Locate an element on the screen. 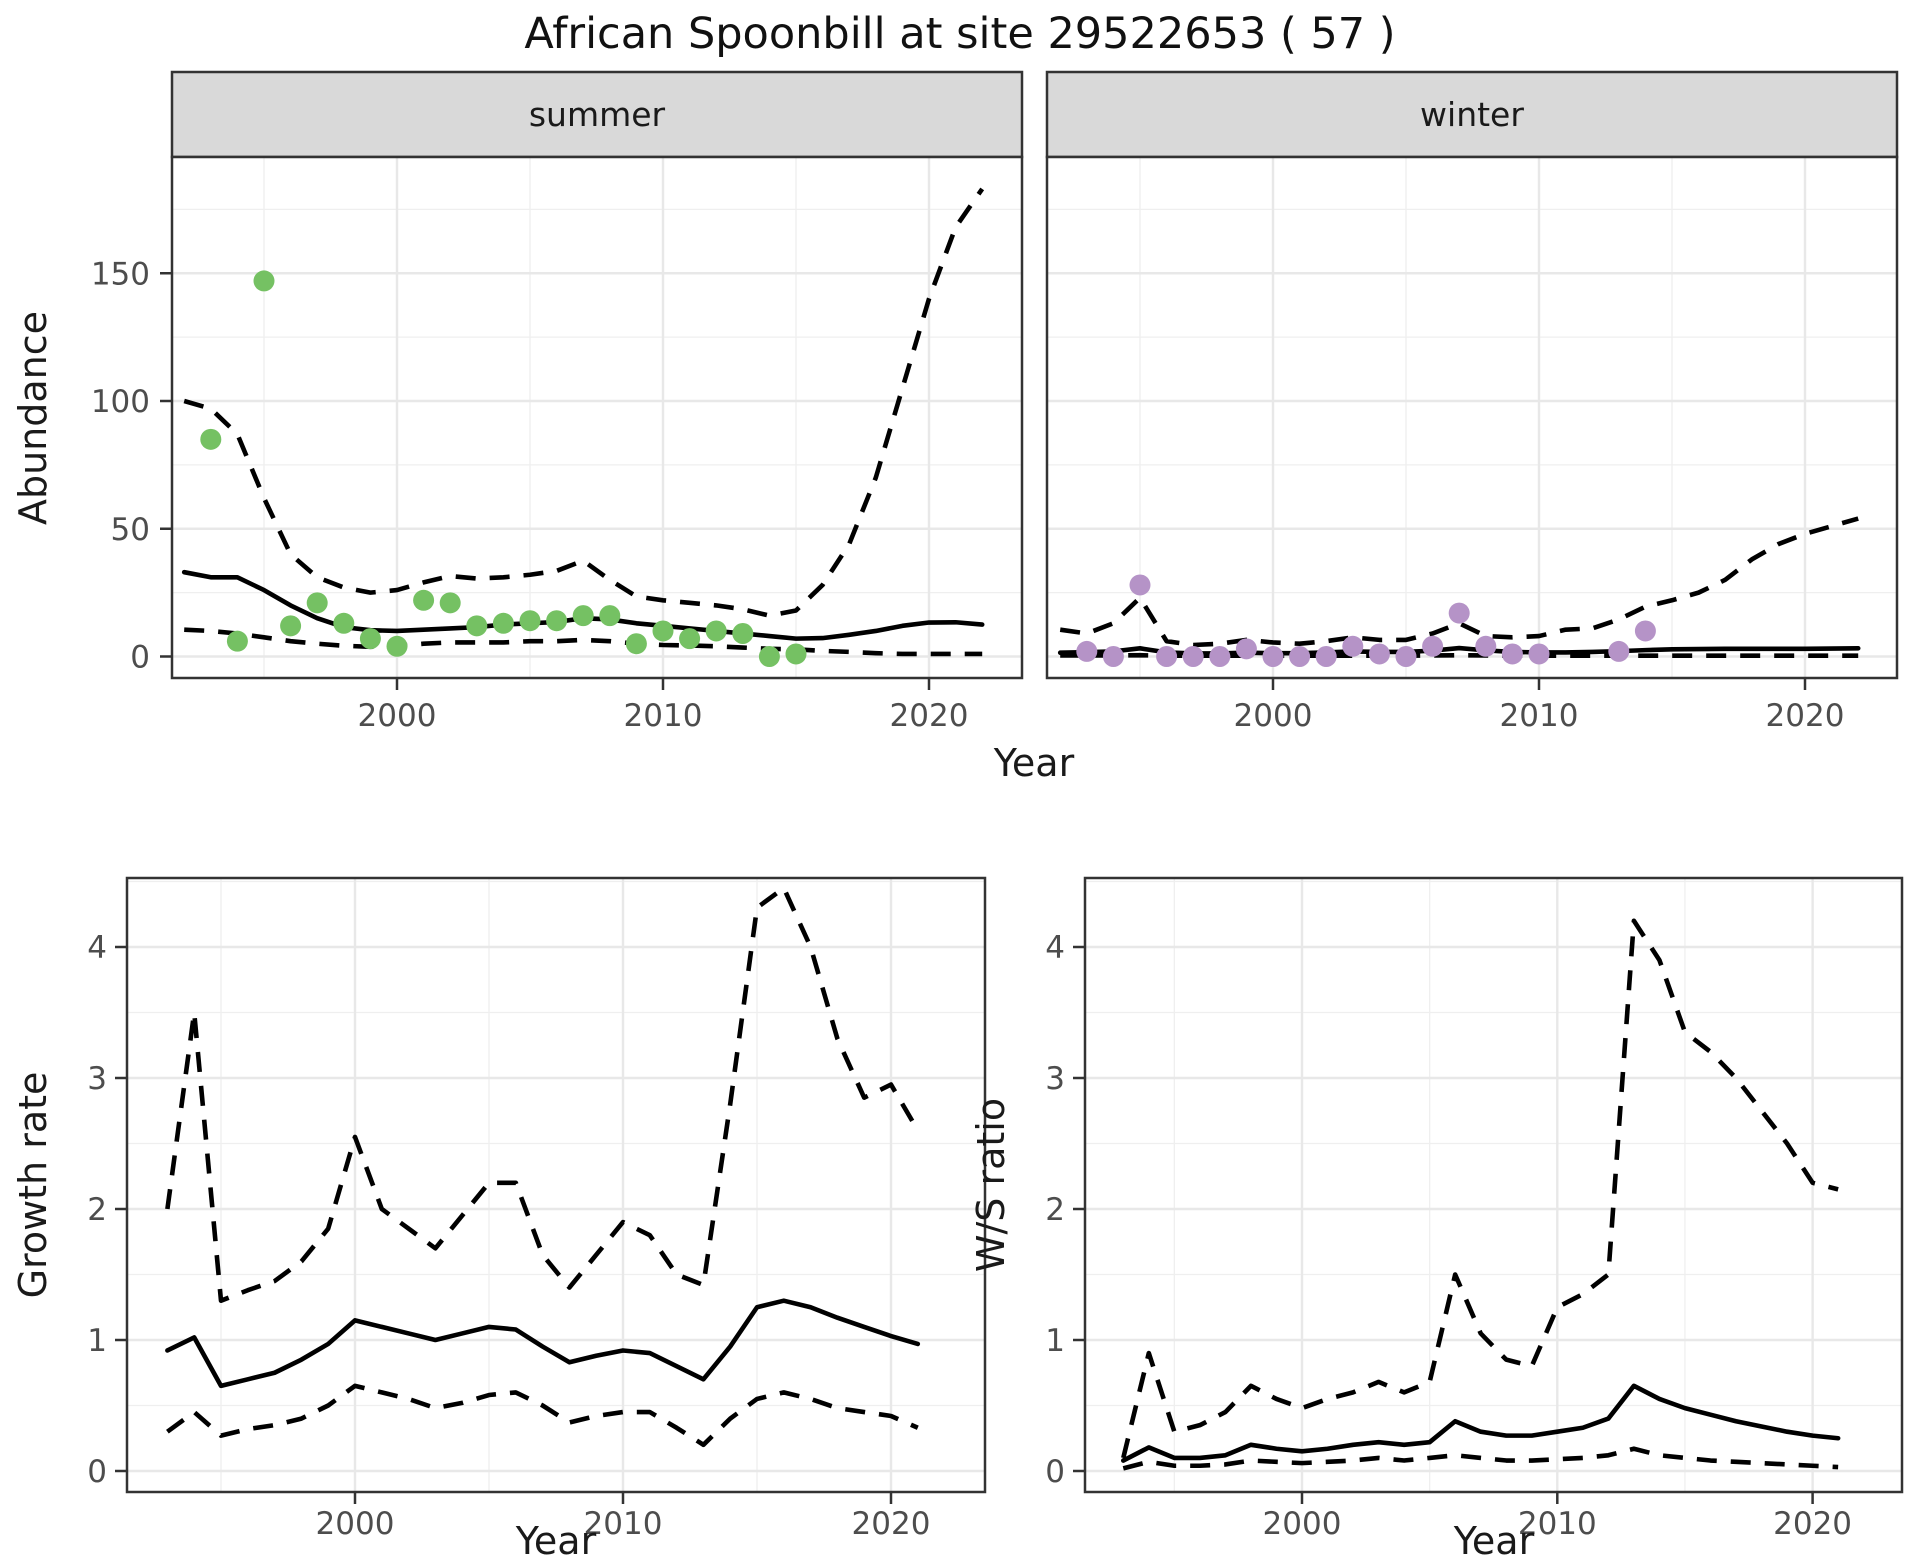 The width and height of the screenshot is (1920, 1560). strip-label-summer: summer is located at coordinates (597, 114).